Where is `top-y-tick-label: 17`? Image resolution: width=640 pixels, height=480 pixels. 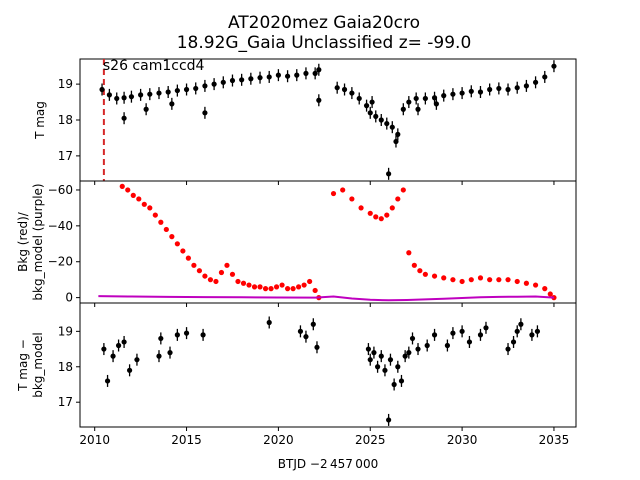 top-y-tick-label: 17 is located at coordinates (65, 156).